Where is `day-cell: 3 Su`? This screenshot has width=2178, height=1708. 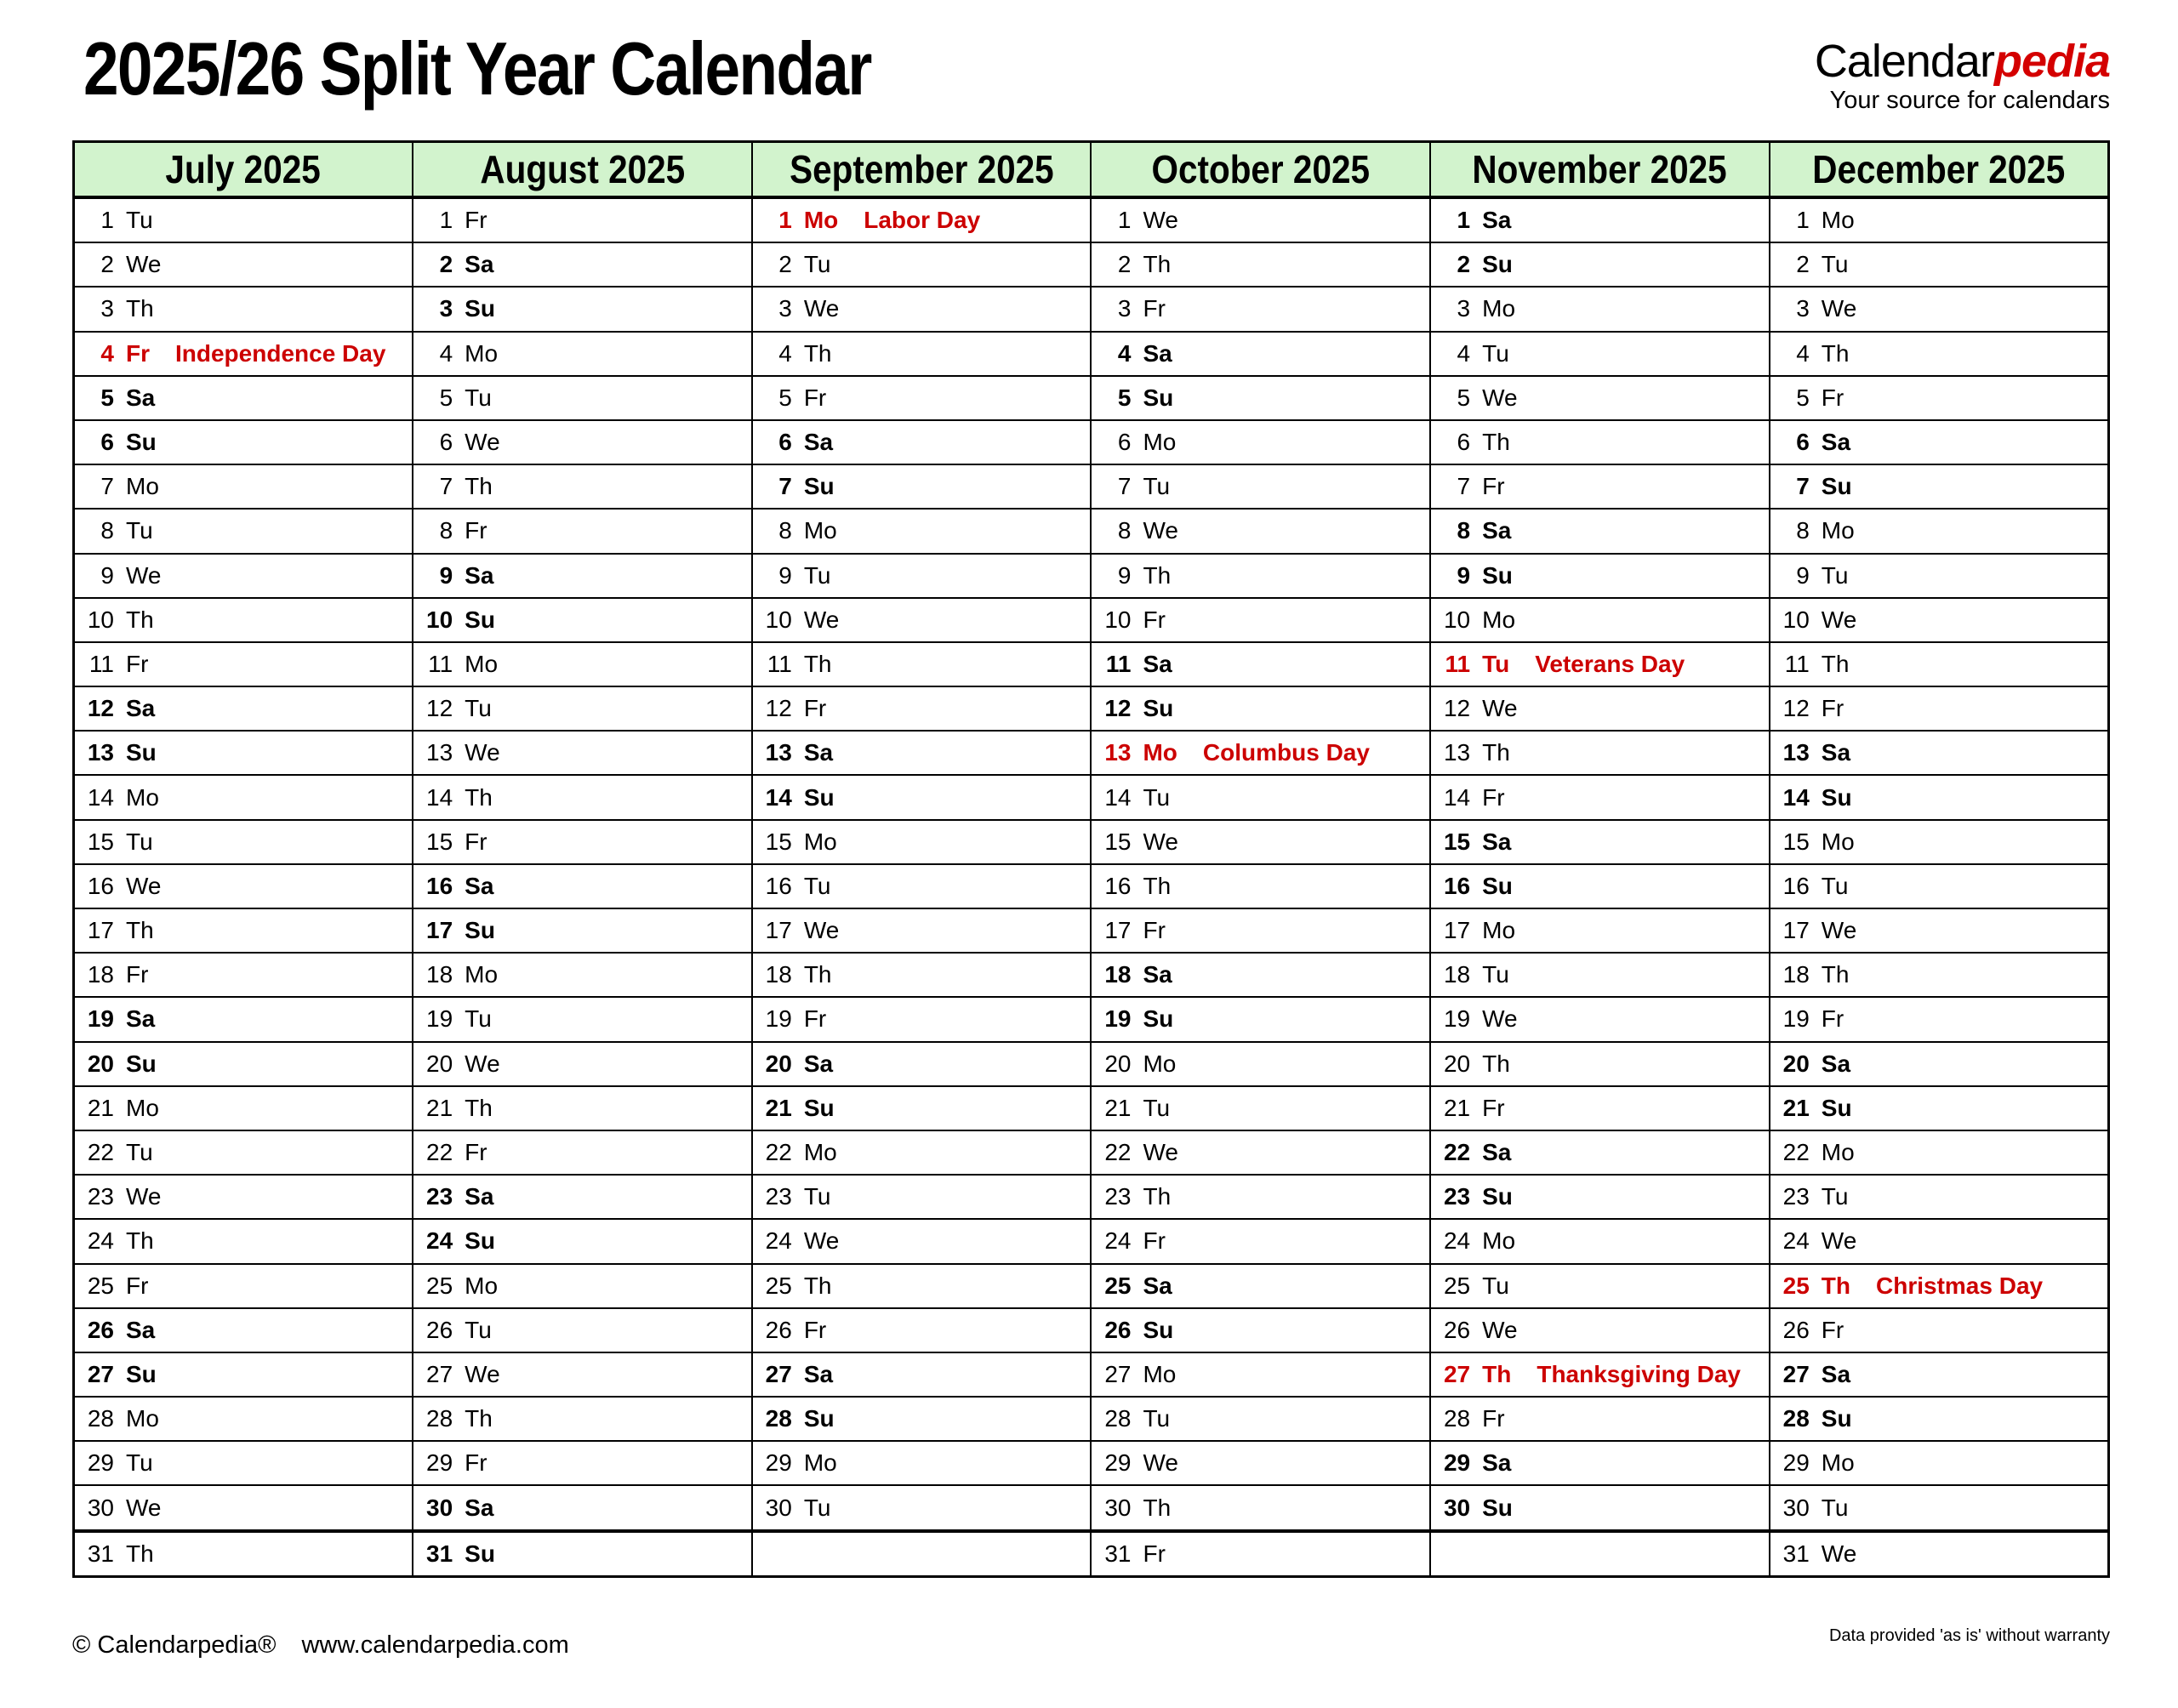
day-cell: 3 Su is located at coordinates (582, 309).